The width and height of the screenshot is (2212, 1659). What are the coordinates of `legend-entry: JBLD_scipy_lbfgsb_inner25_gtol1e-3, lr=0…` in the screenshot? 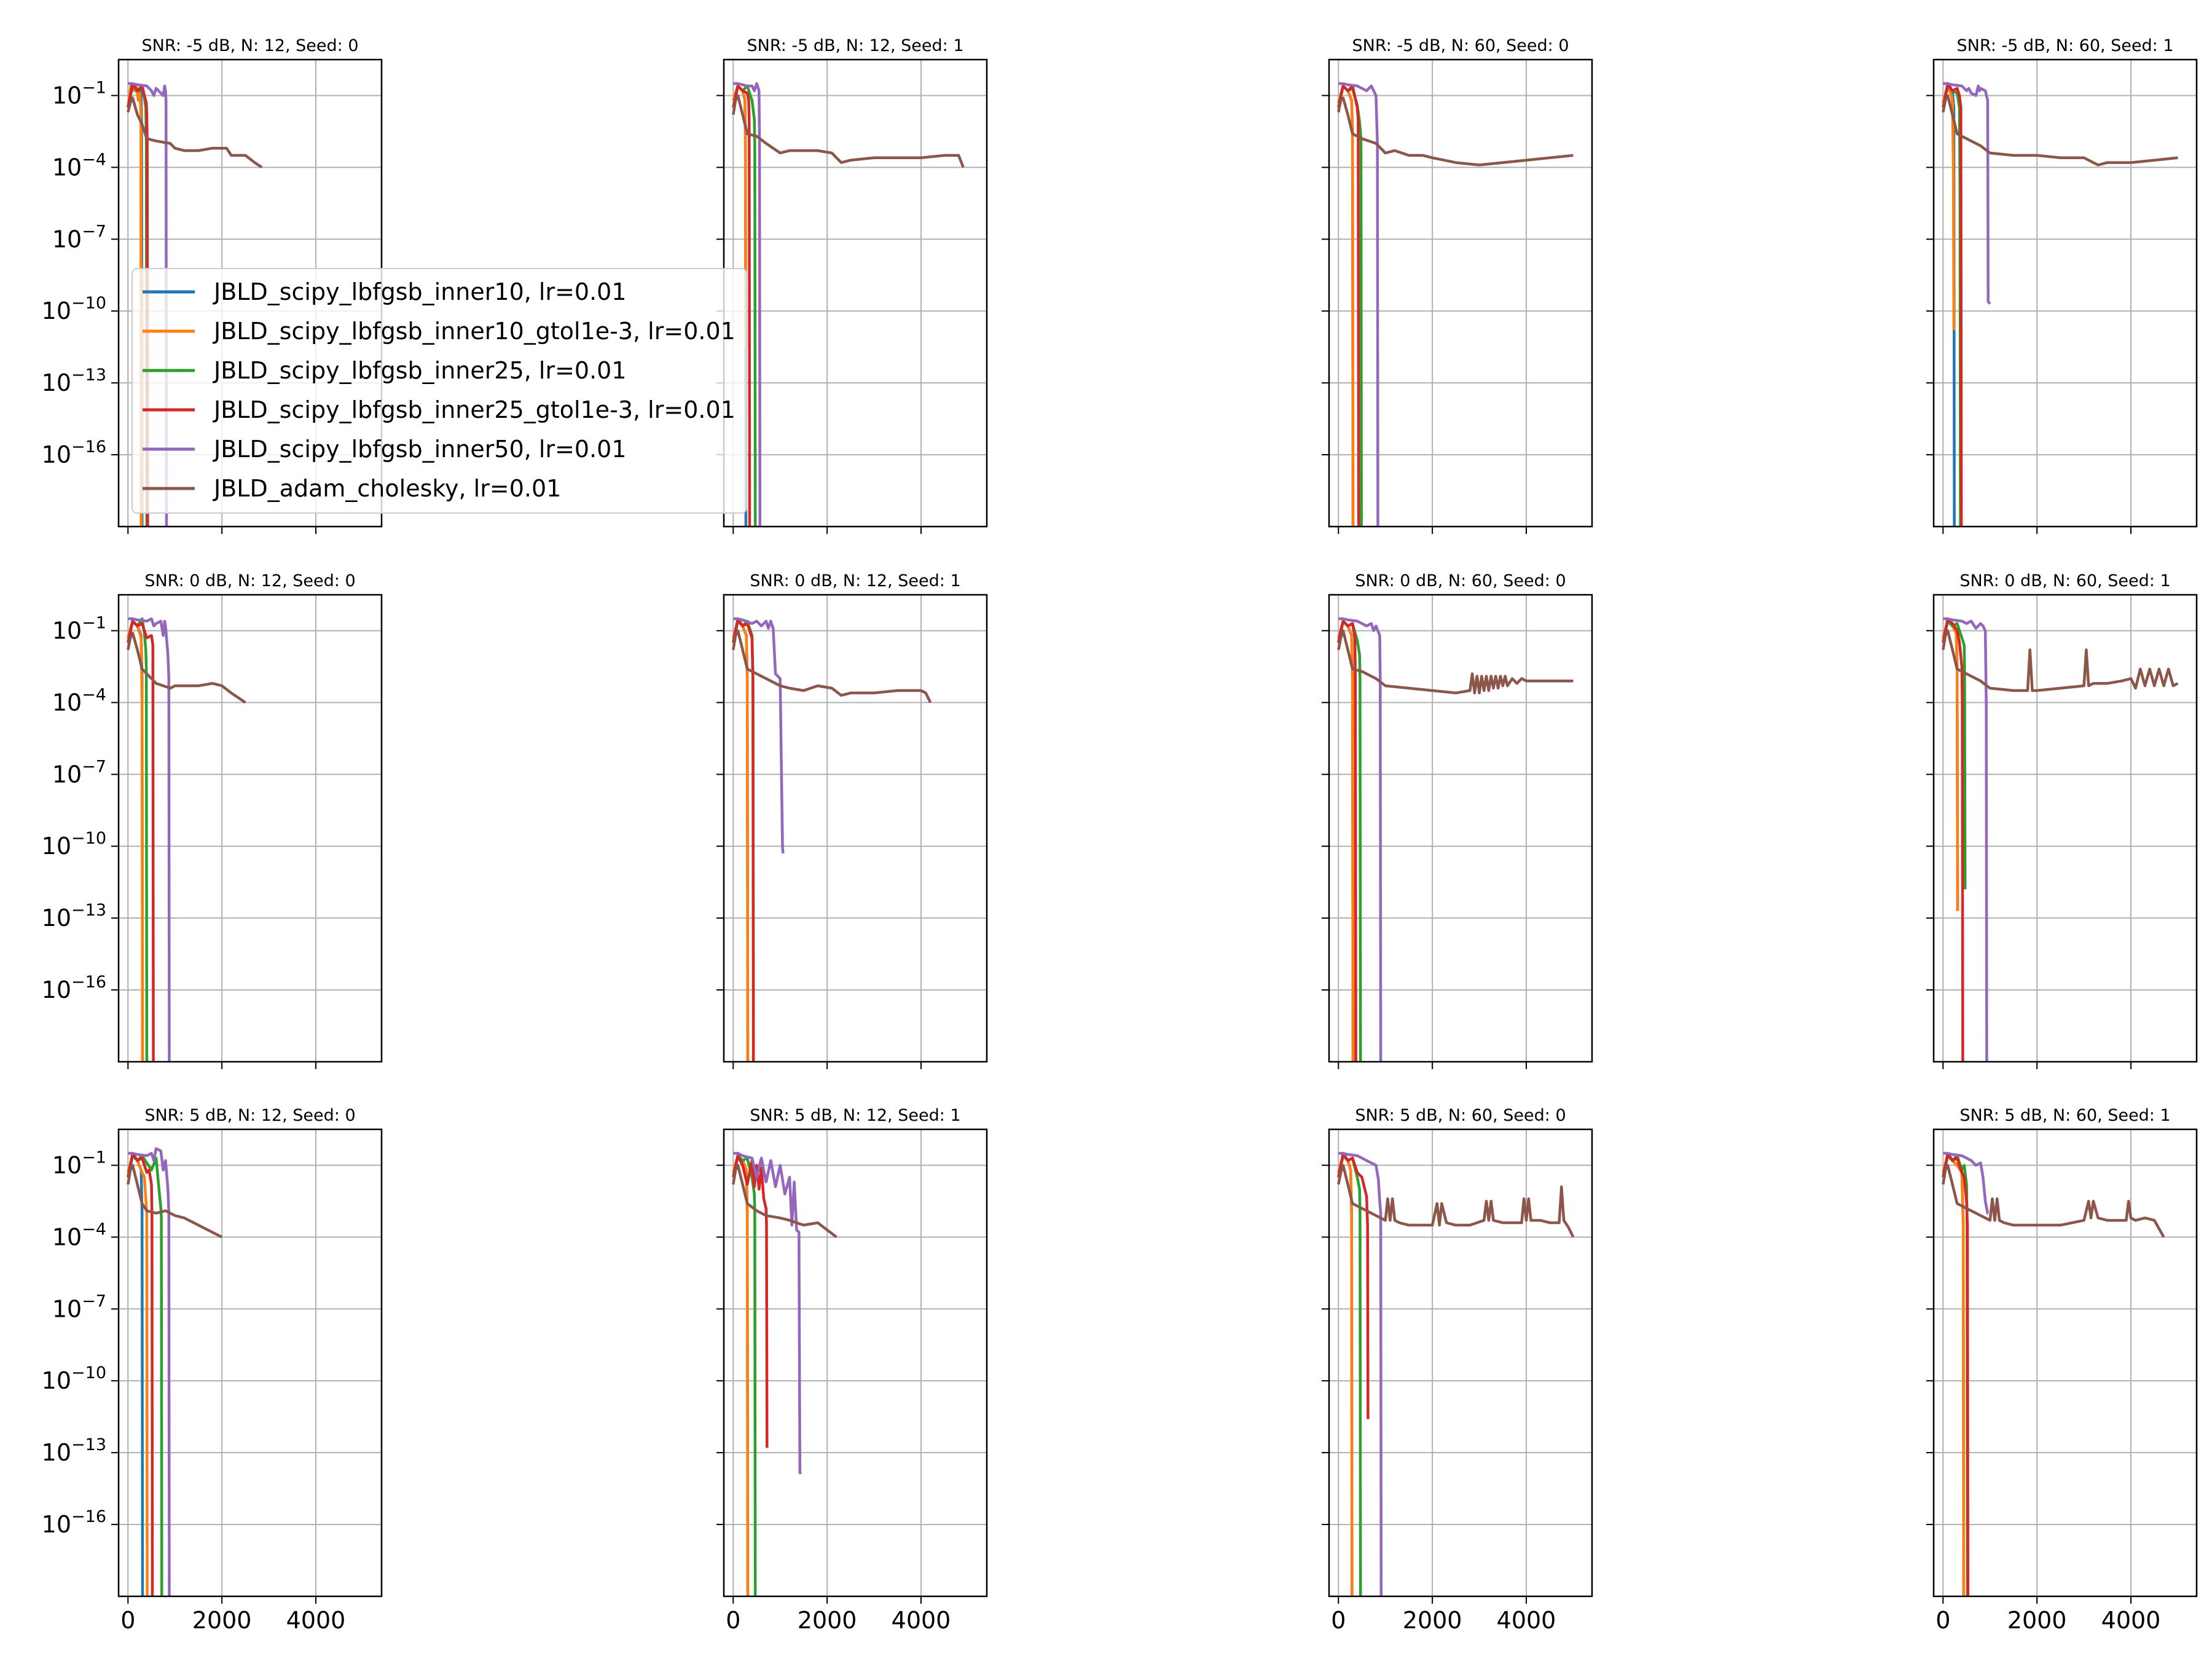 It's located at (474, 409).